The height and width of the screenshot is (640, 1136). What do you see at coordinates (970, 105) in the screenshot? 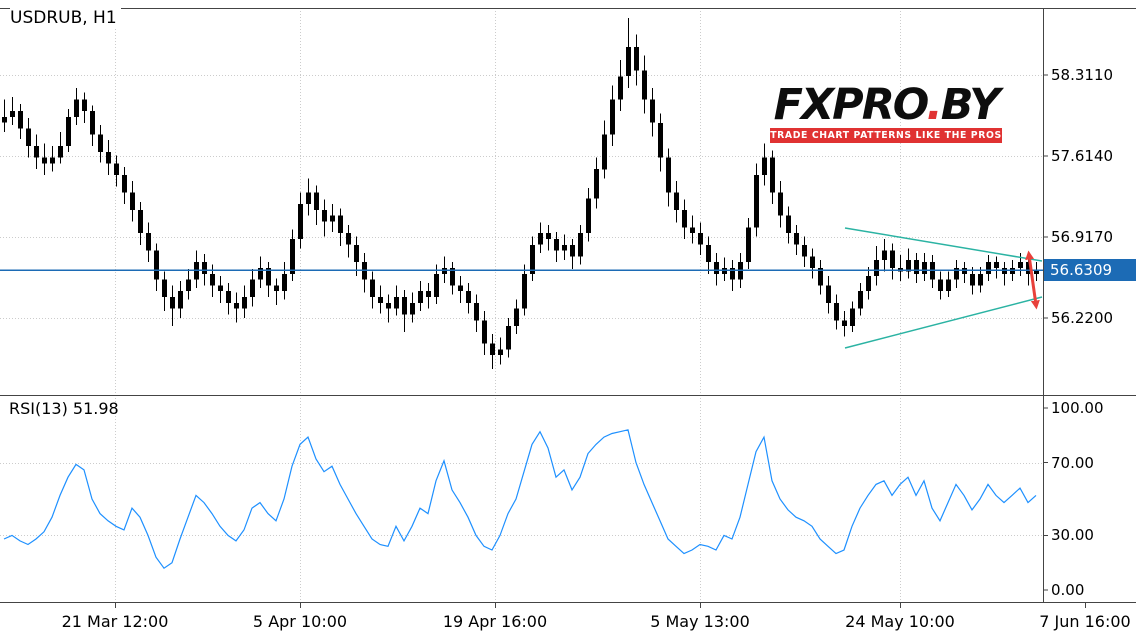
I see `logo-suffix: BY` at bounding box center [970, 105].